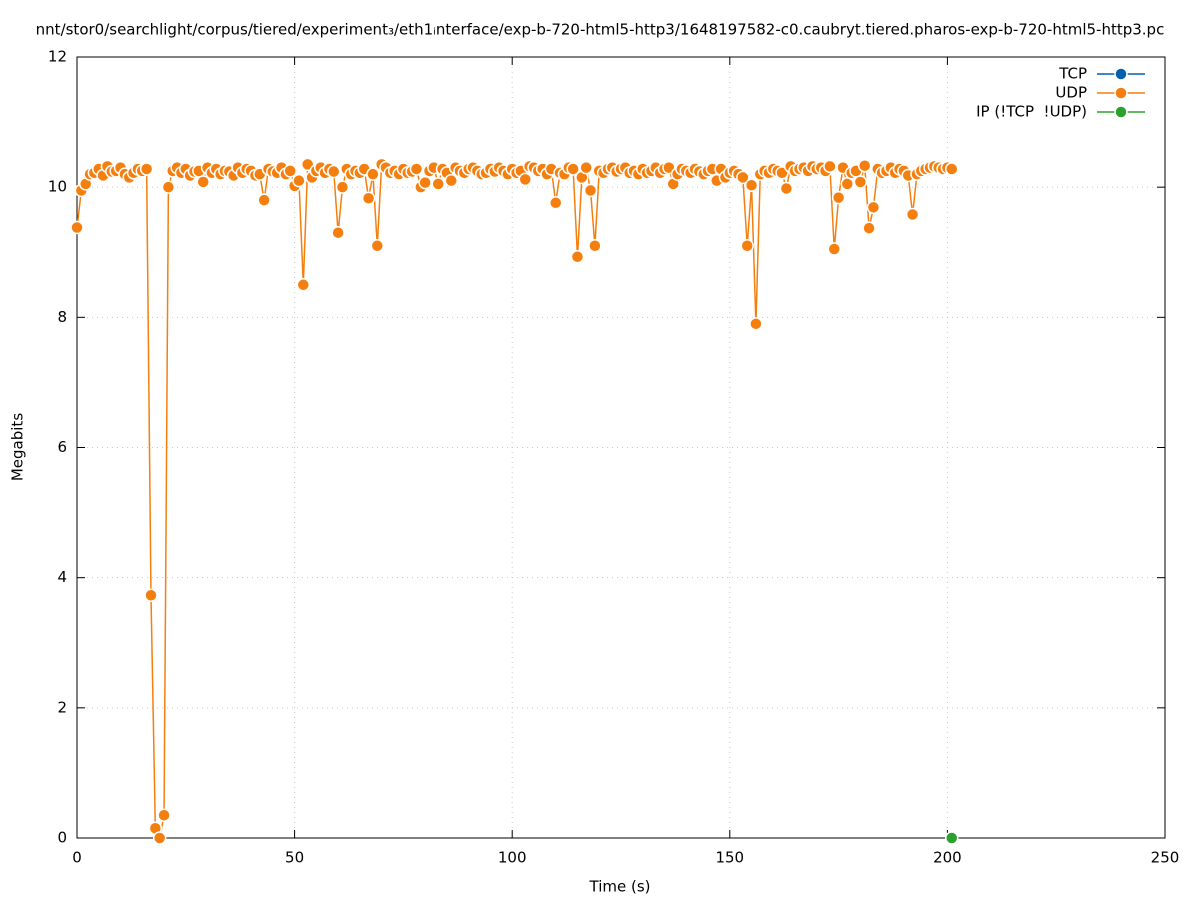  What do you see at coordinates (1165, 858) in the screenshot?
I see `x-tick-label: 250` at bounding box center [1165, 858].